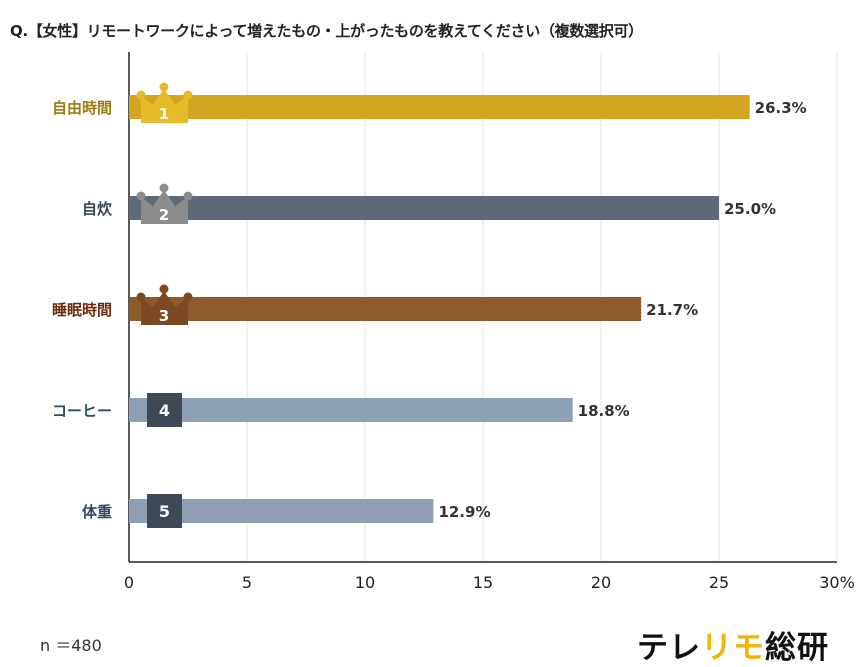 This screenshot has width=862, height=667. I want to click on category-label: コーヒー, so click(82, 411).